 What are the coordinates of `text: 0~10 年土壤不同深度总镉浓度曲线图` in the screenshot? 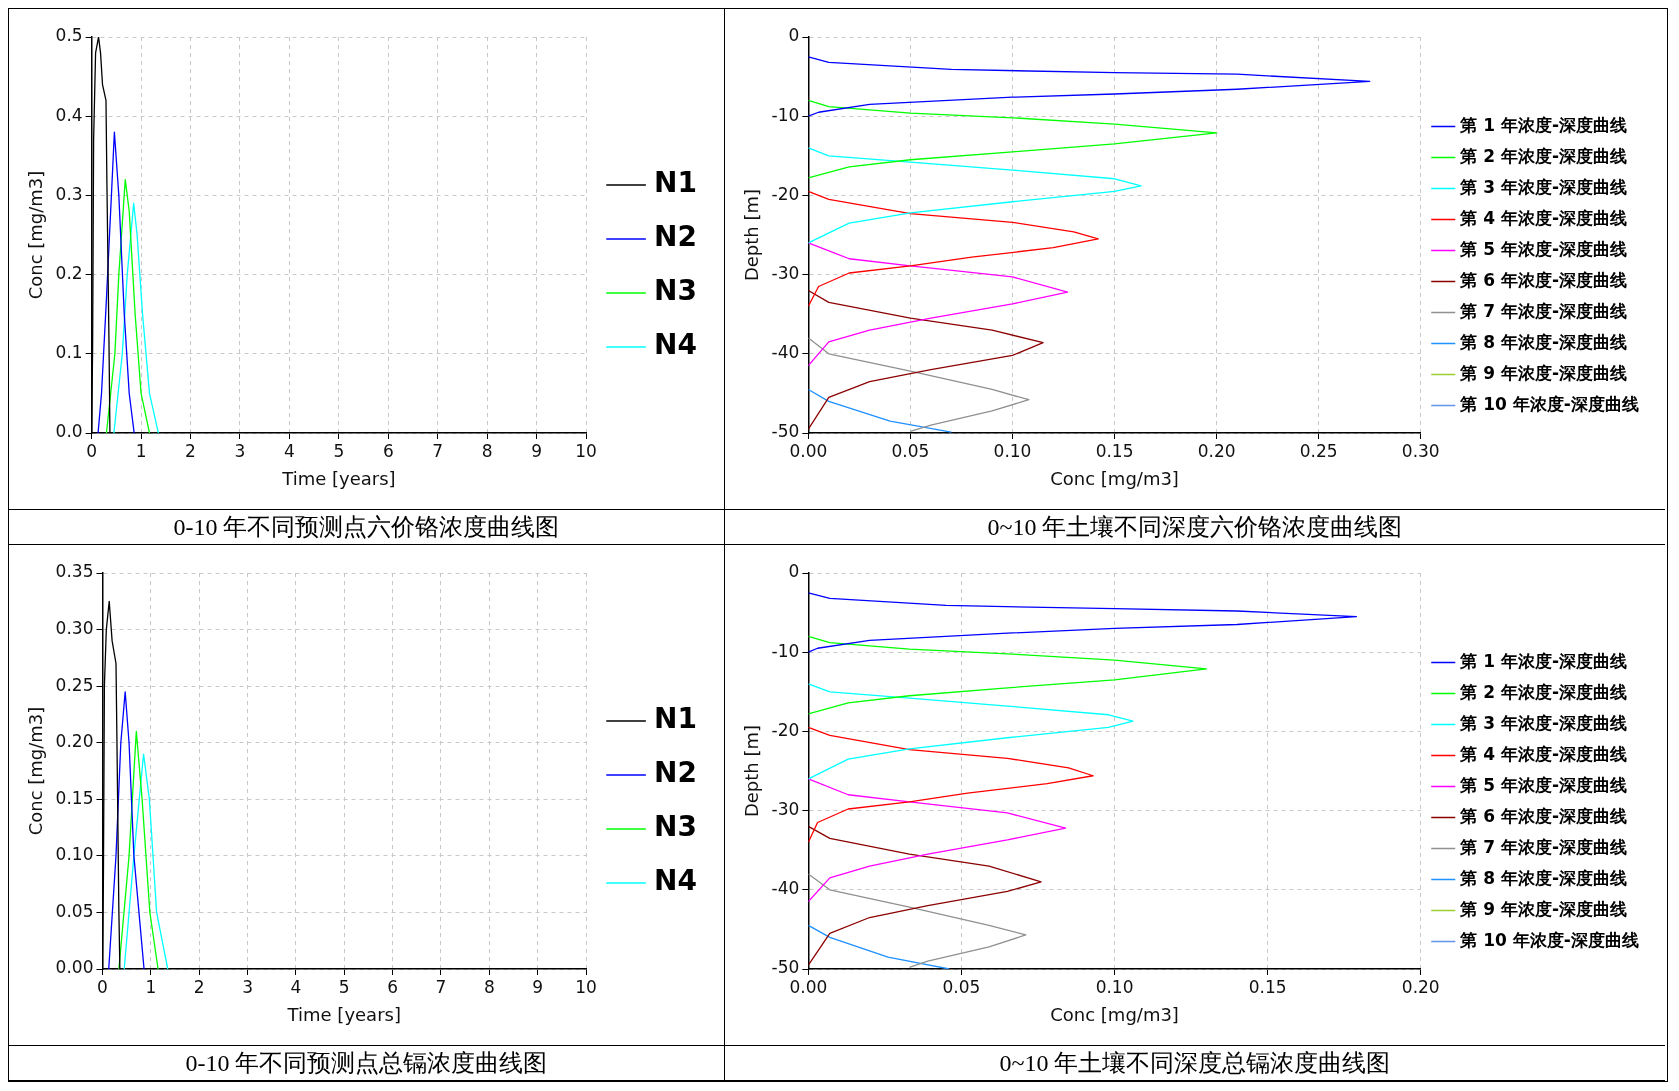 It's located at (1195, 1063).